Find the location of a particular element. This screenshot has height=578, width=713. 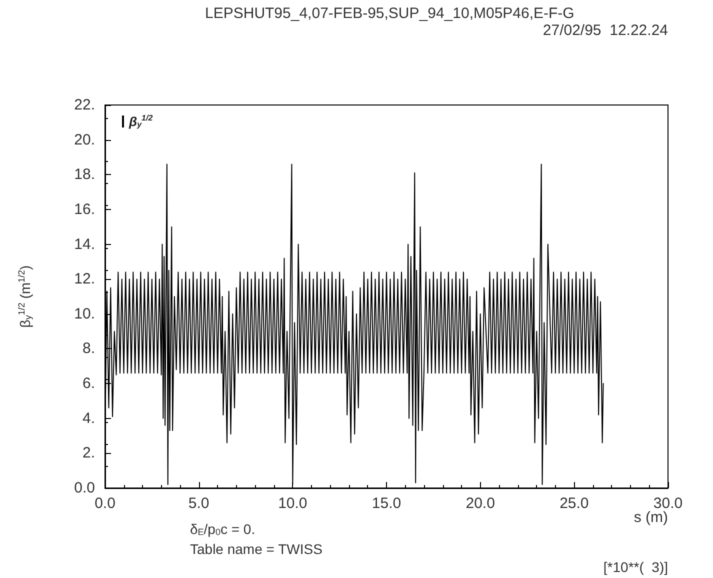

x-axis-title: s (m) is located at coordinates (651, 517).